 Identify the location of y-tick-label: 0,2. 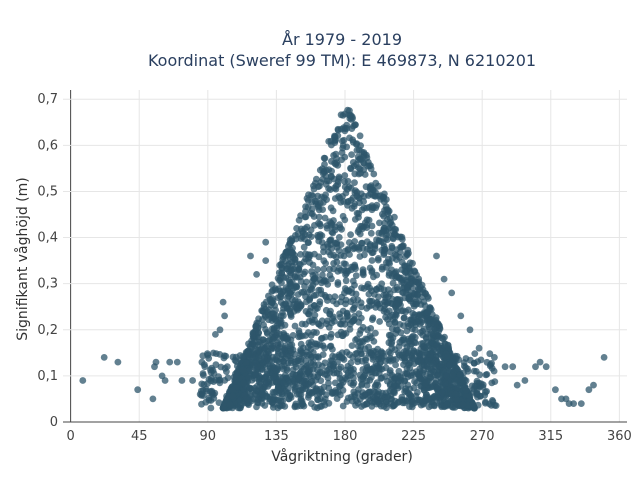
(47, 330).